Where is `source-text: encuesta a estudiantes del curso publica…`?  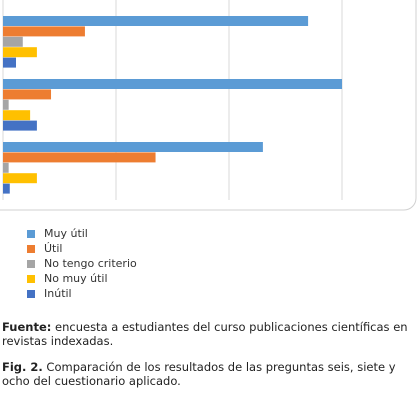 source-text: encuesta a estudiantes del curso publica… is located at coordinates (205, 334).